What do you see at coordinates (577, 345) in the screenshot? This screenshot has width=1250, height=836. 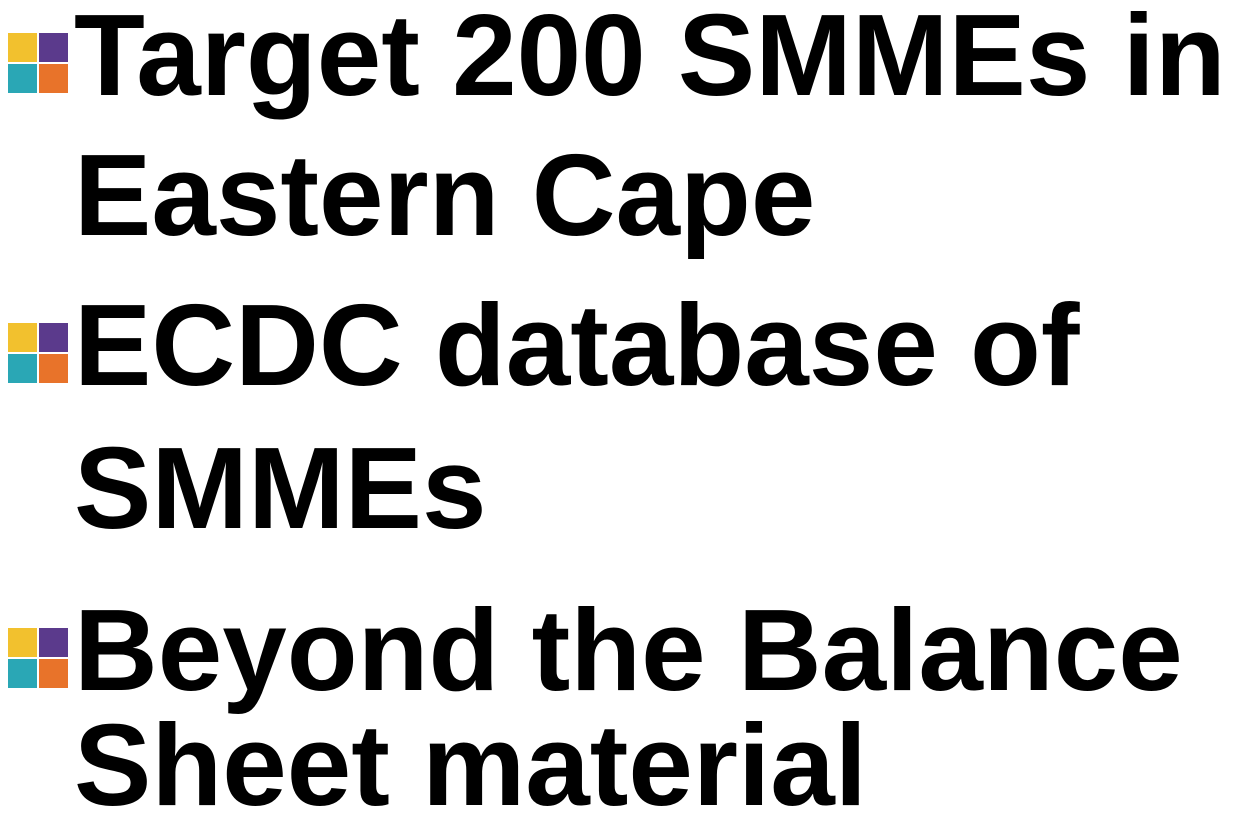 I see `bullet-text: ECDC database of` at bounding box center [577, 345].